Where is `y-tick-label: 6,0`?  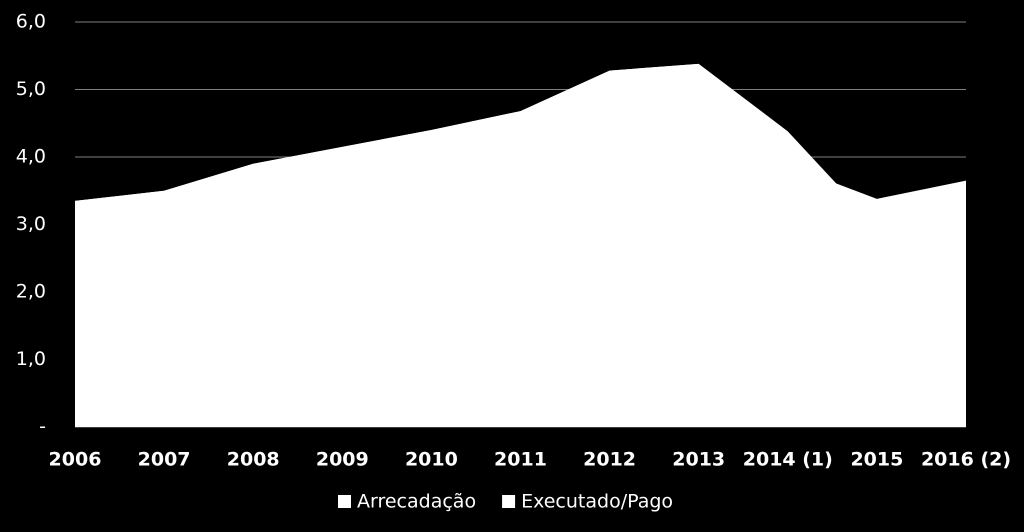 y-tick-label: 6,0 is located at coordinates (31, 22).